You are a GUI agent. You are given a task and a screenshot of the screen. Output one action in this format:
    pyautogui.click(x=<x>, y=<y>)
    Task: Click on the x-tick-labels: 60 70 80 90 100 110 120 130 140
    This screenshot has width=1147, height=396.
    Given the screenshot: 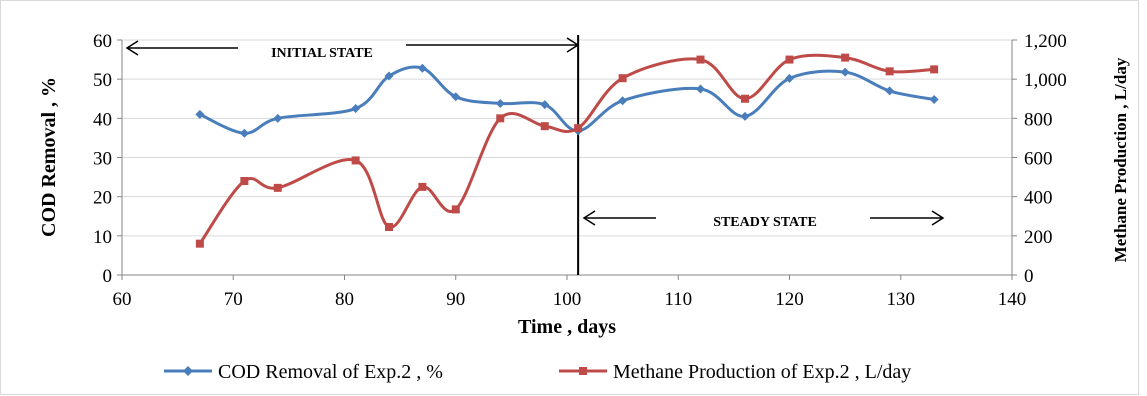 What is the action you would take?
    pyautogui.click(x=570, y=299)
    